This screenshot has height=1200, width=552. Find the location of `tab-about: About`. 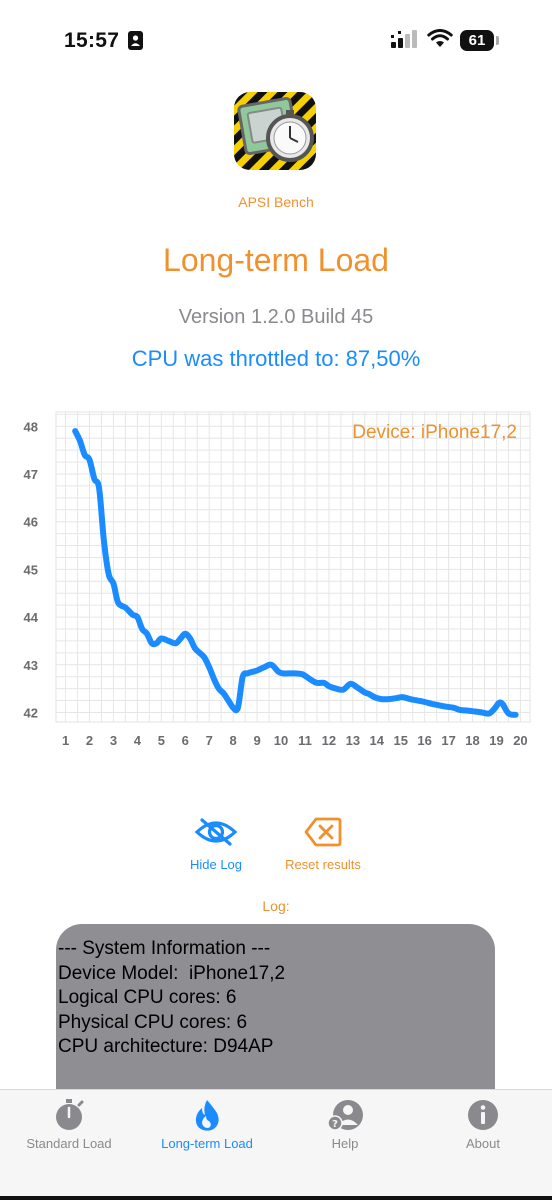

tab-about: About is located at coordinates (483, 1120).